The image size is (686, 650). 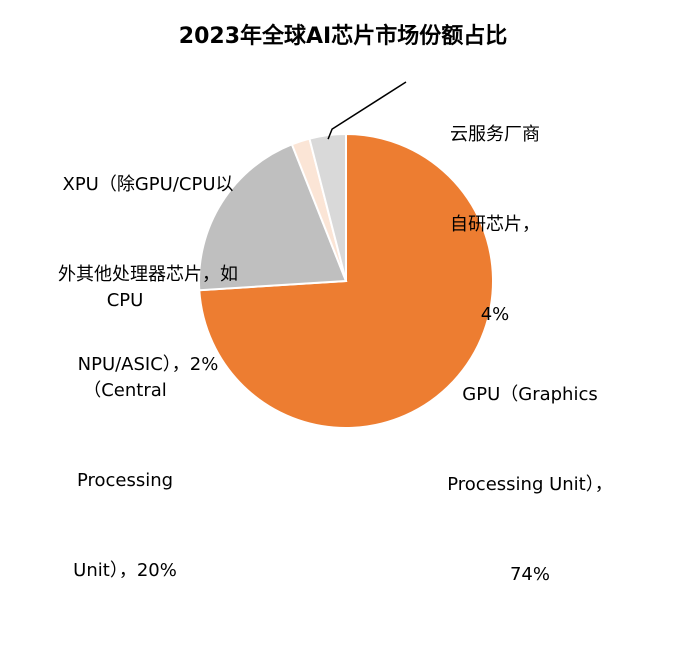 What do you see at coordinates (327, 207) in the screenshot?
I see `slice-cloud` at bounding box center [327, 207].